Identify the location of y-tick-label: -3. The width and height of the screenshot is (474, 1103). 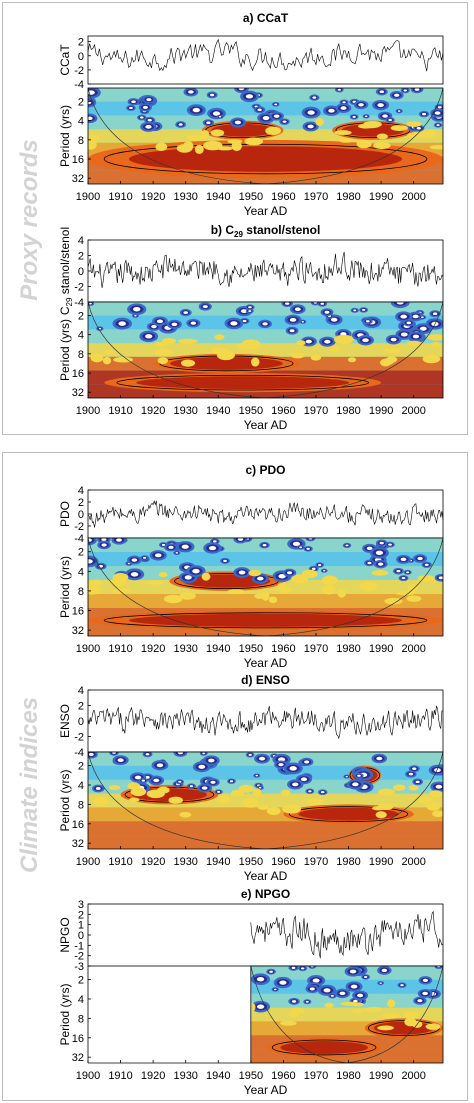
(79, 967).